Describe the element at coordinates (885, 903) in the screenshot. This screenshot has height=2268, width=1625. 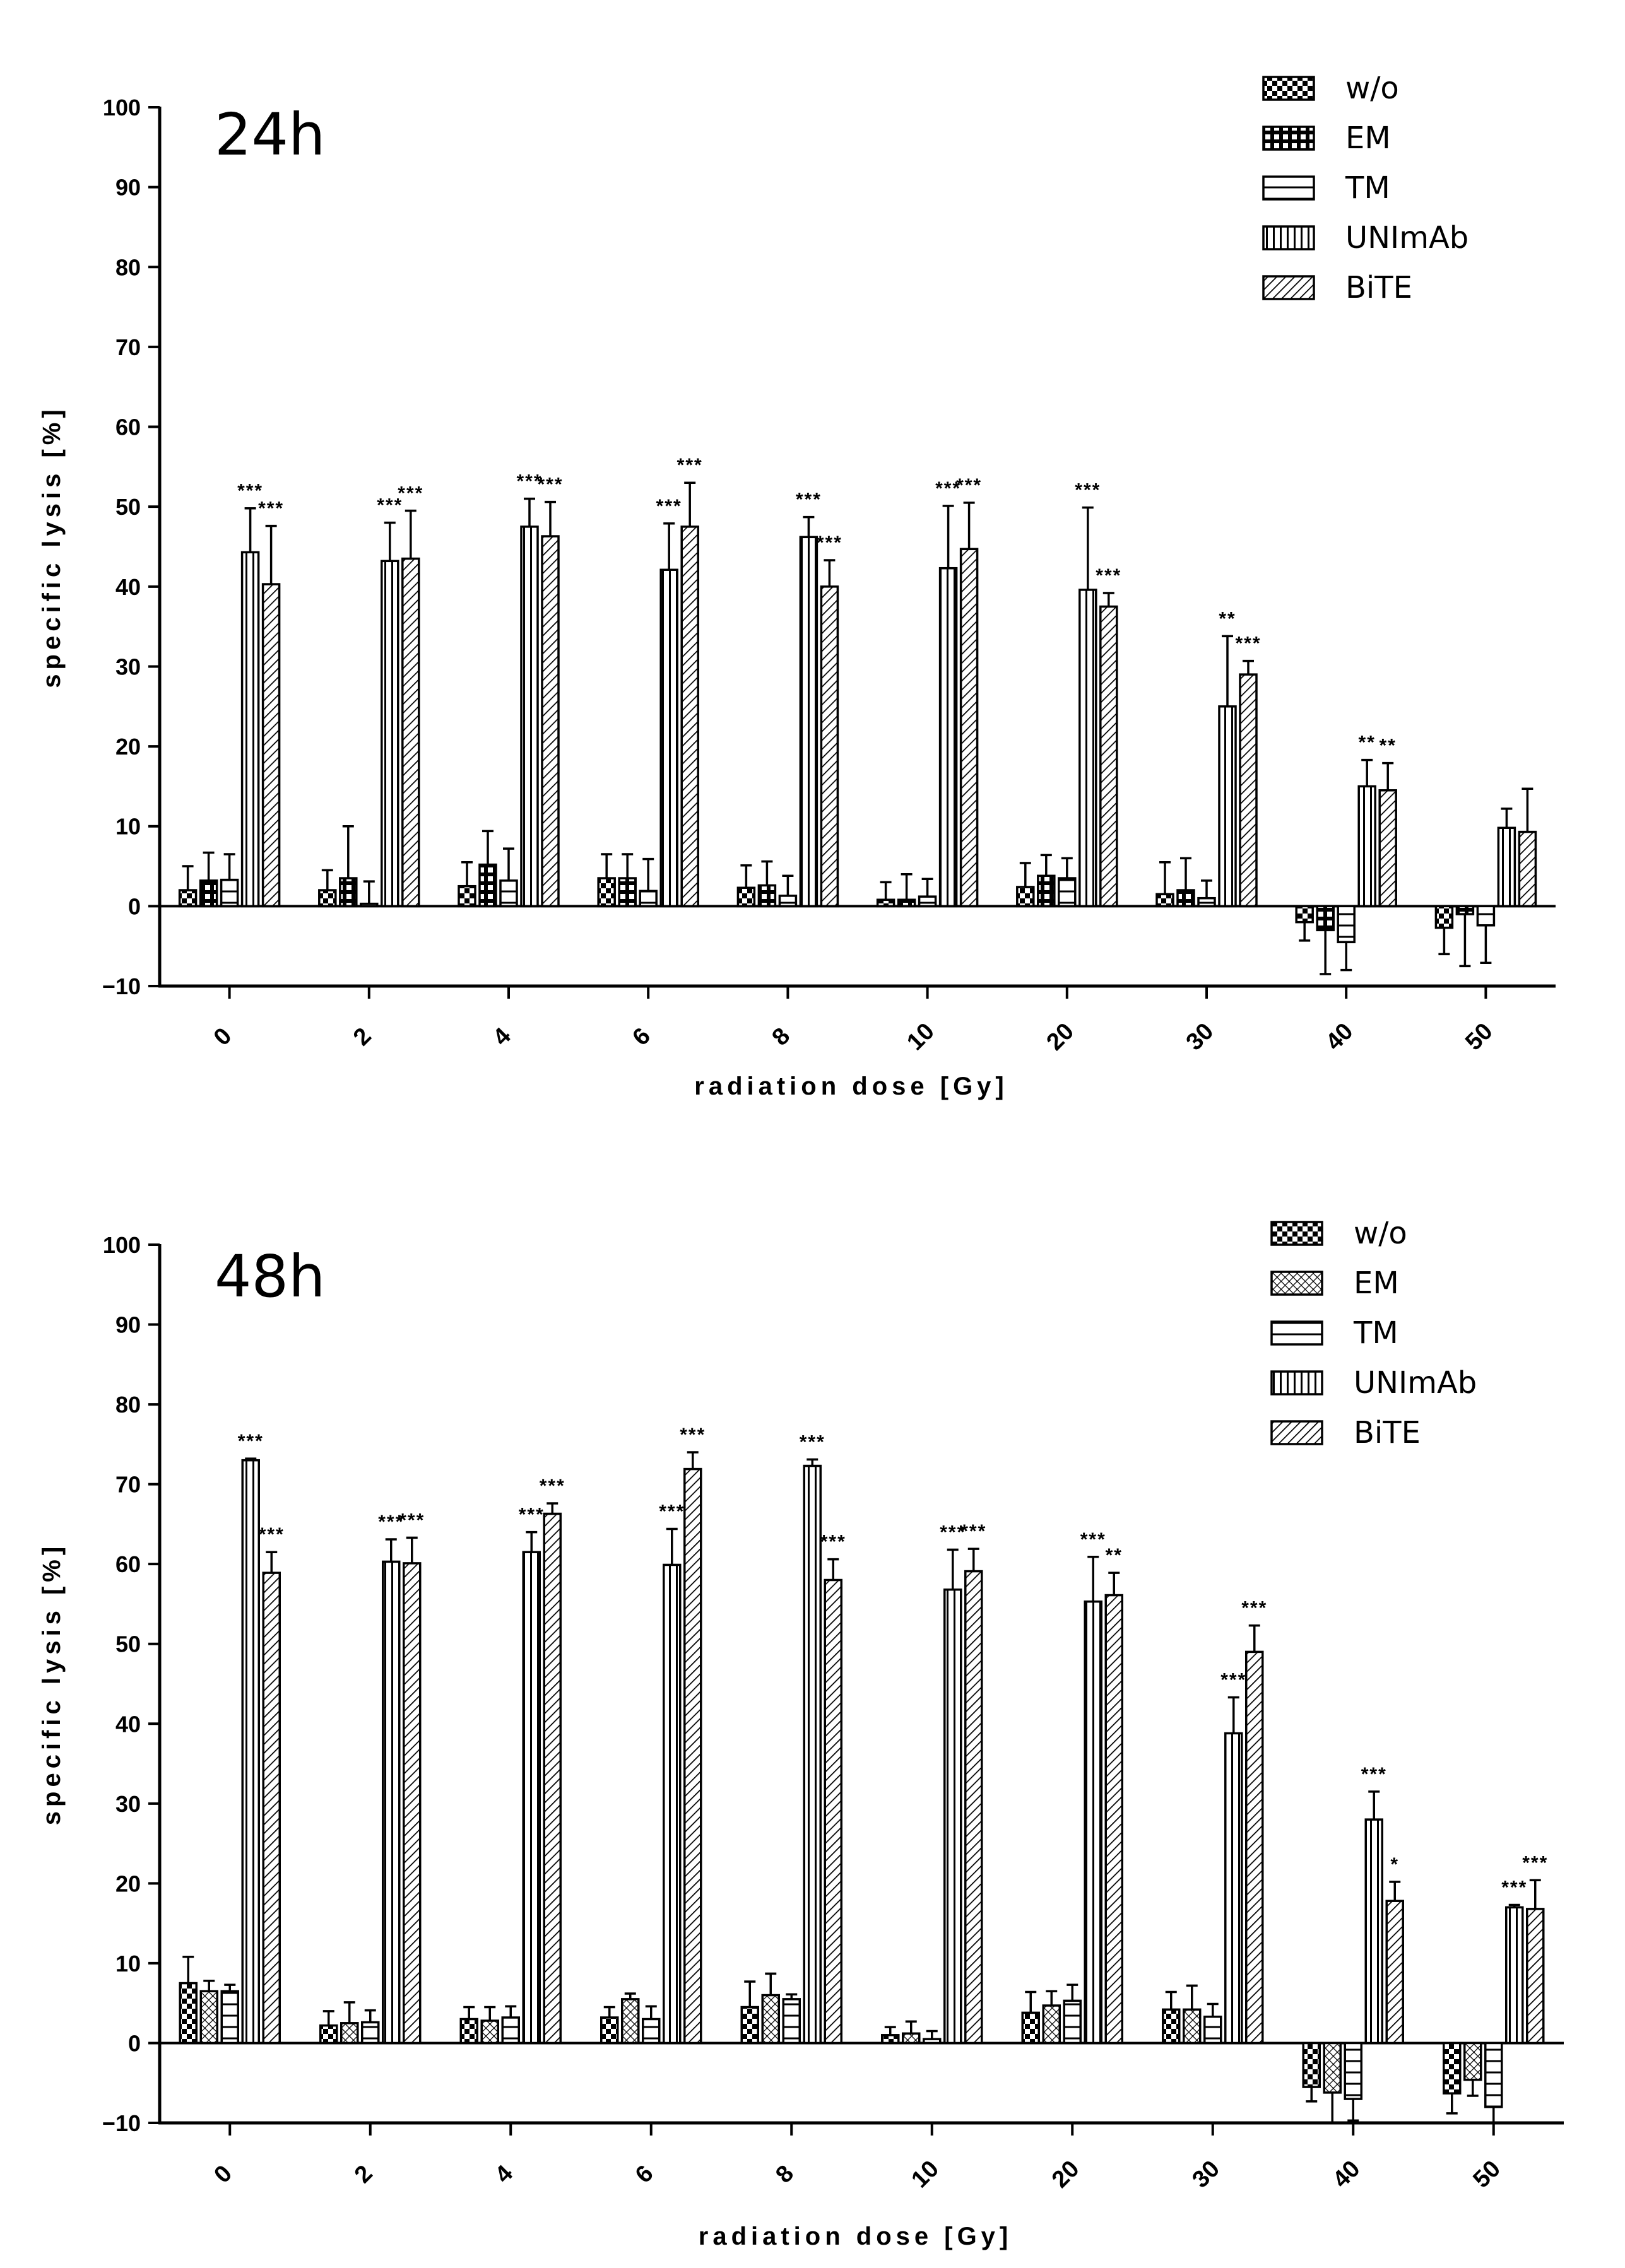
I see `bar-w/o-10` at that location.